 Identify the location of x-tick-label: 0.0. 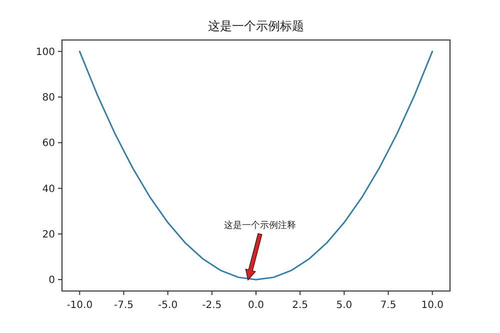
(256, 305).